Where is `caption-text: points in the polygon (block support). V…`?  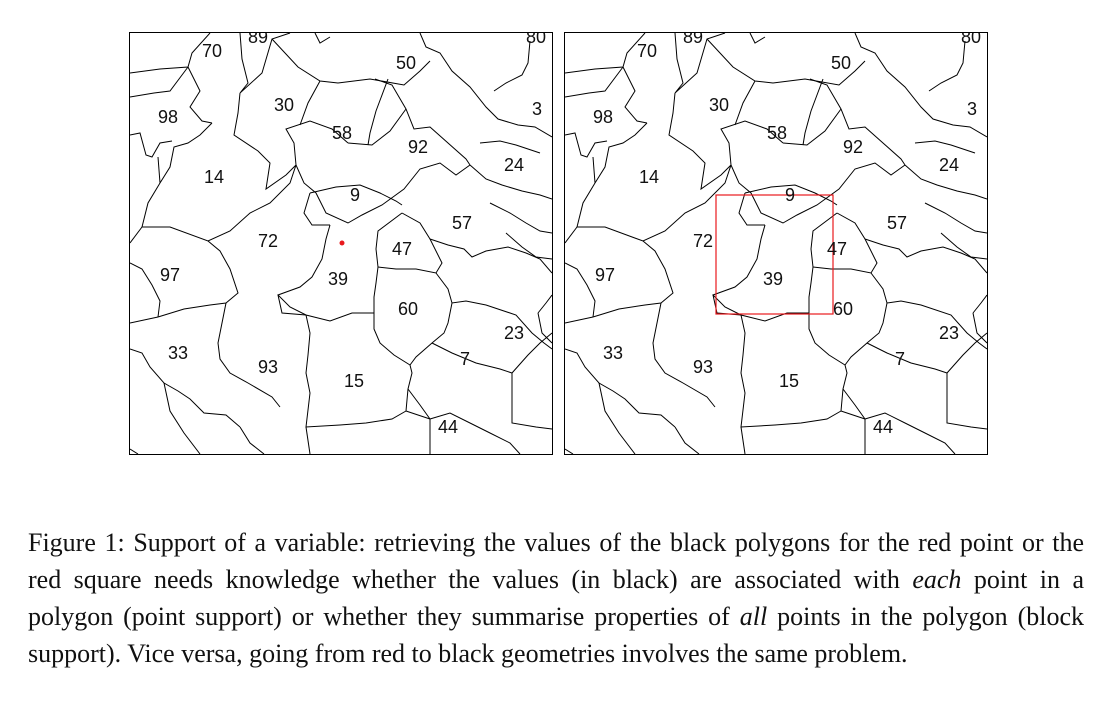
caption-text: points in the polygon (block support). V… is located at coordinates (556, 635).